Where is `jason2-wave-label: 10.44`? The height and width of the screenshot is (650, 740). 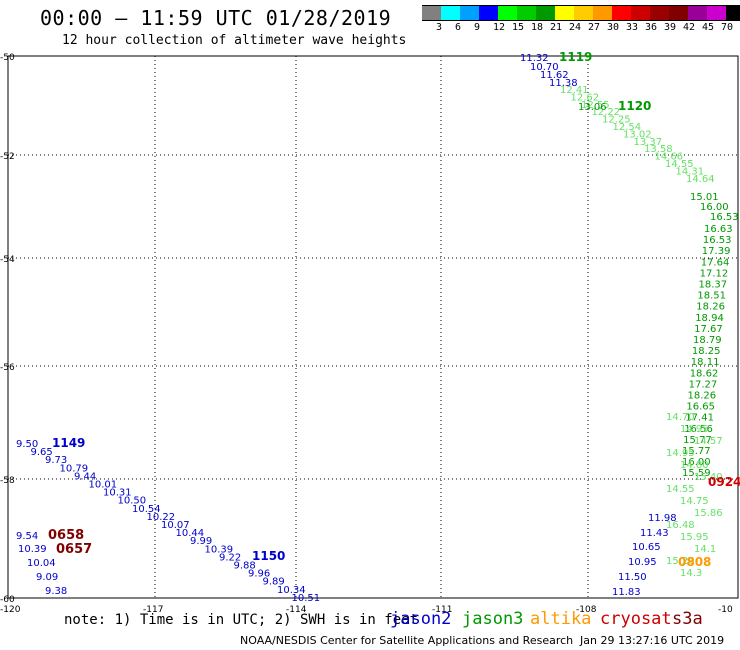
jason2-wave-label: 10.44 is located at coordinates (190, 533).